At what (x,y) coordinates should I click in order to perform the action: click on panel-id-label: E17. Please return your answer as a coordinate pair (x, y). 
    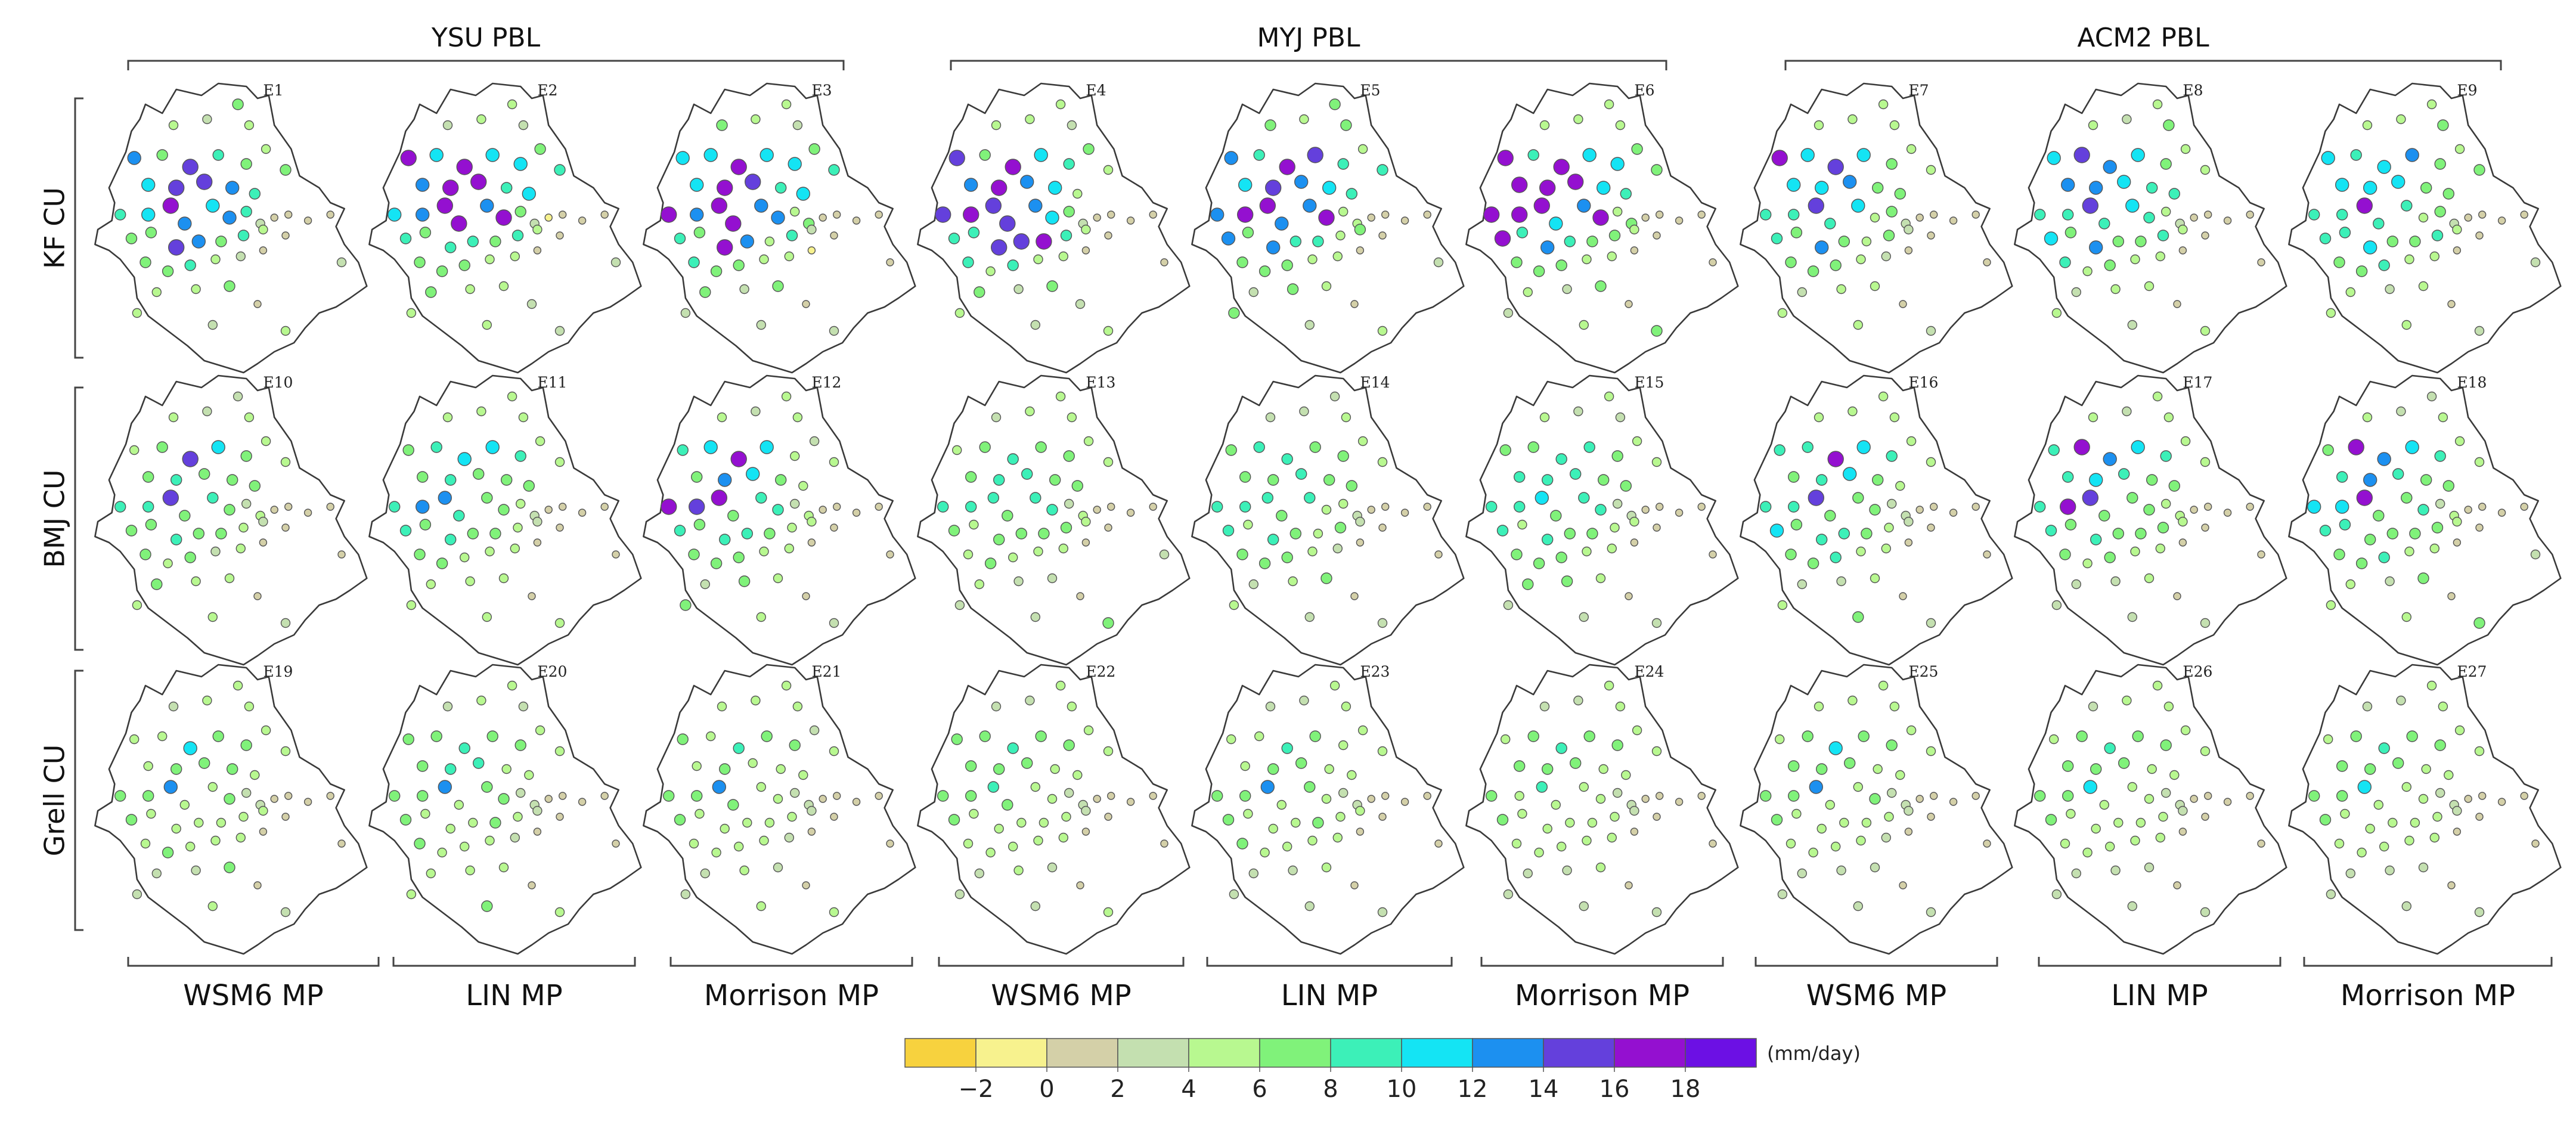
    Looking at the image, I should click on (2197, 382).